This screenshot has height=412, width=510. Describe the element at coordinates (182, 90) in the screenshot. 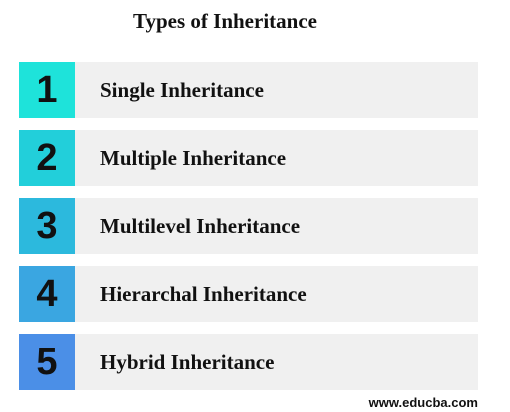

I see `item-label: Single Inheritance` at that location.